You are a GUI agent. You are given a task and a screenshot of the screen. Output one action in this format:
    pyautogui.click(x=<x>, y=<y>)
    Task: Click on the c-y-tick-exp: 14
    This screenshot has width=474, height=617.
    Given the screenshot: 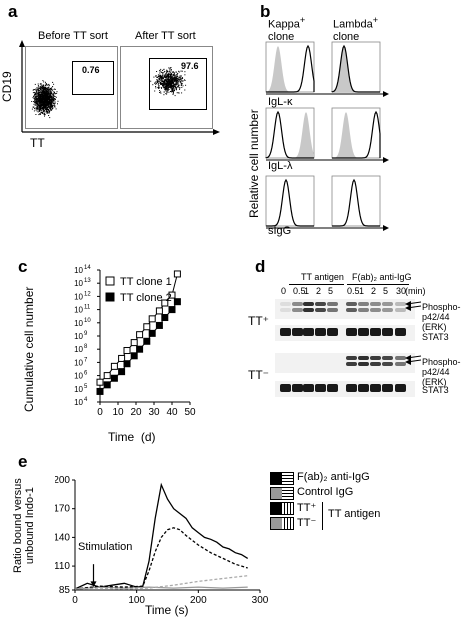 What is the action you would take?
    pyautogui.click(x=87, y=268)
    